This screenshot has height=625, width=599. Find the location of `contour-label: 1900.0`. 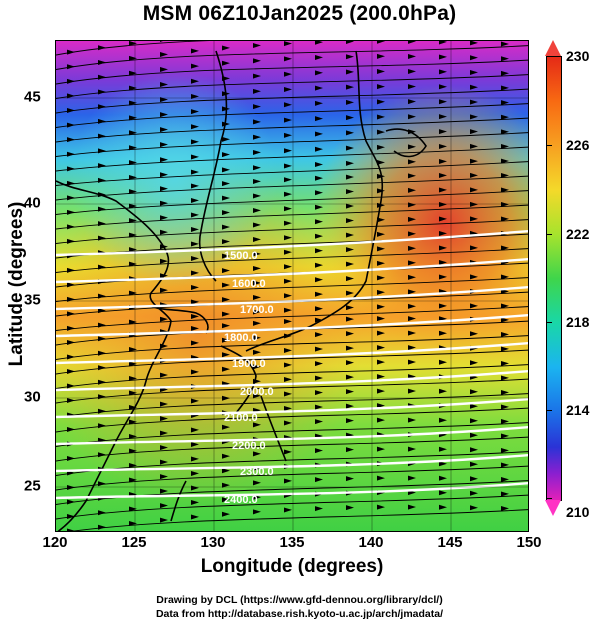

contour-label: 1900.0 is located at coordinates (249, 364).